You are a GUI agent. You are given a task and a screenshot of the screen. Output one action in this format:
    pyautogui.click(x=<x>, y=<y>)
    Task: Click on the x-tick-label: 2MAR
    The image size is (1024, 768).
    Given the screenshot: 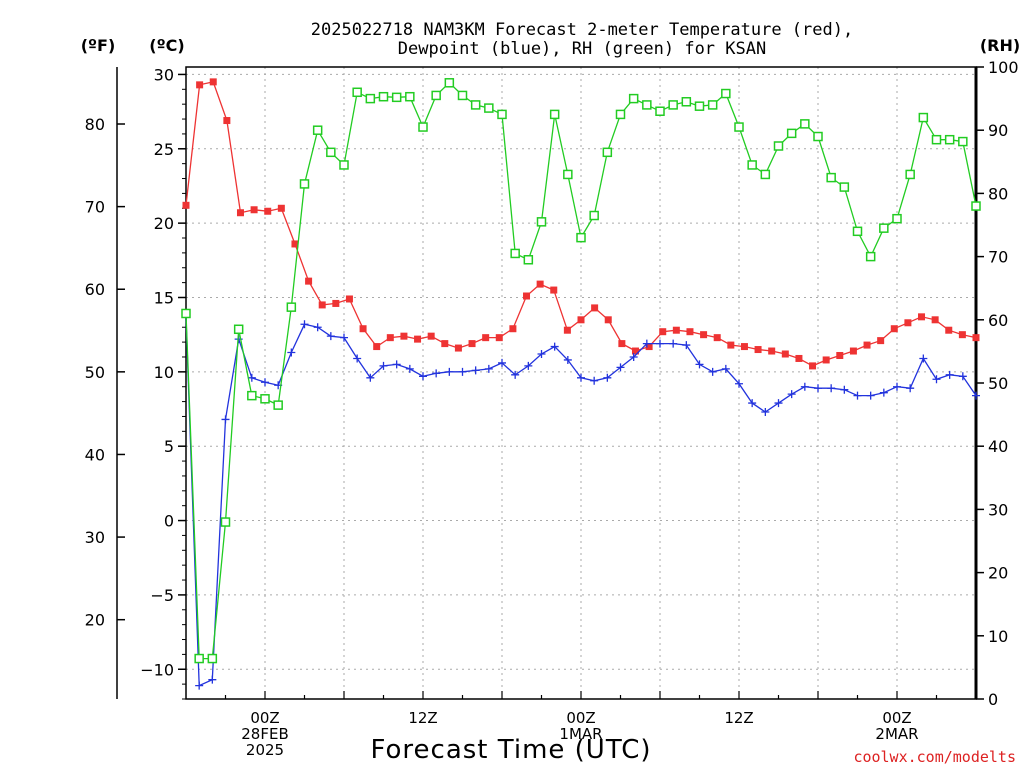 What is the action you would take?
    pyautogui.click(x=896, y=734)
    